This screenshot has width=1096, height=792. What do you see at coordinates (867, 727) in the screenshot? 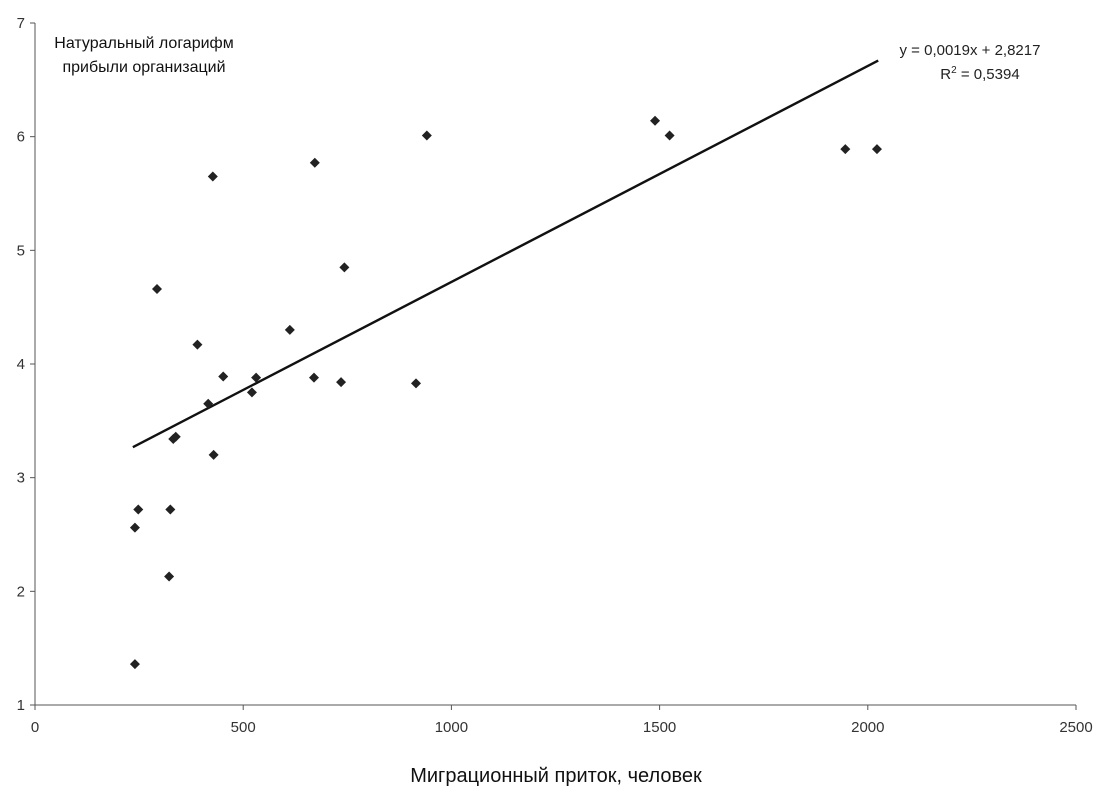
I see `x-tick-label: 2000` at bounding box center [867, 727].